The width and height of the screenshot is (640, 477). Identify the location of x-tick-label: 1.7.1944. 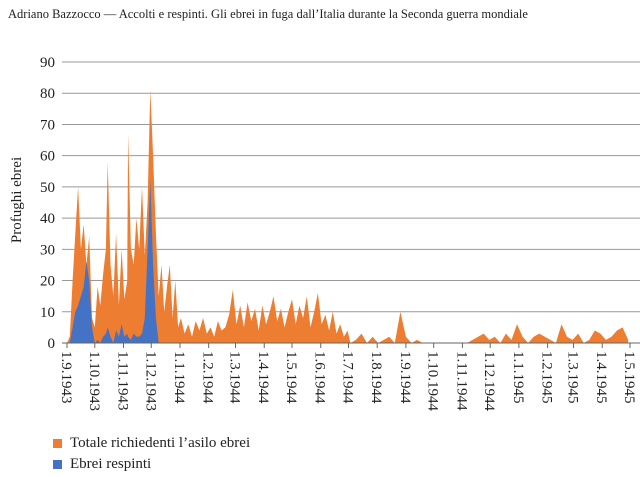
(348, 377).